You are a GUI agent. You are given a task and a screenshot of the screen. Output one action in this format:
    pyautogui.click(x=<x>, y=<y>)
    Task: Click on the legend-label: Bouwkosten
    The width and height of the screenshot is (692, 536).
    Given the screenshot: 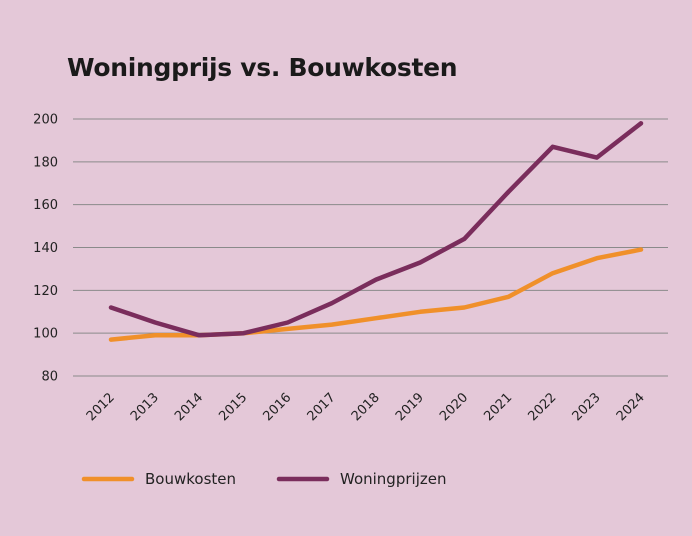 What is the action you would take?
    pyautogui.click(x=190, y=479)
    